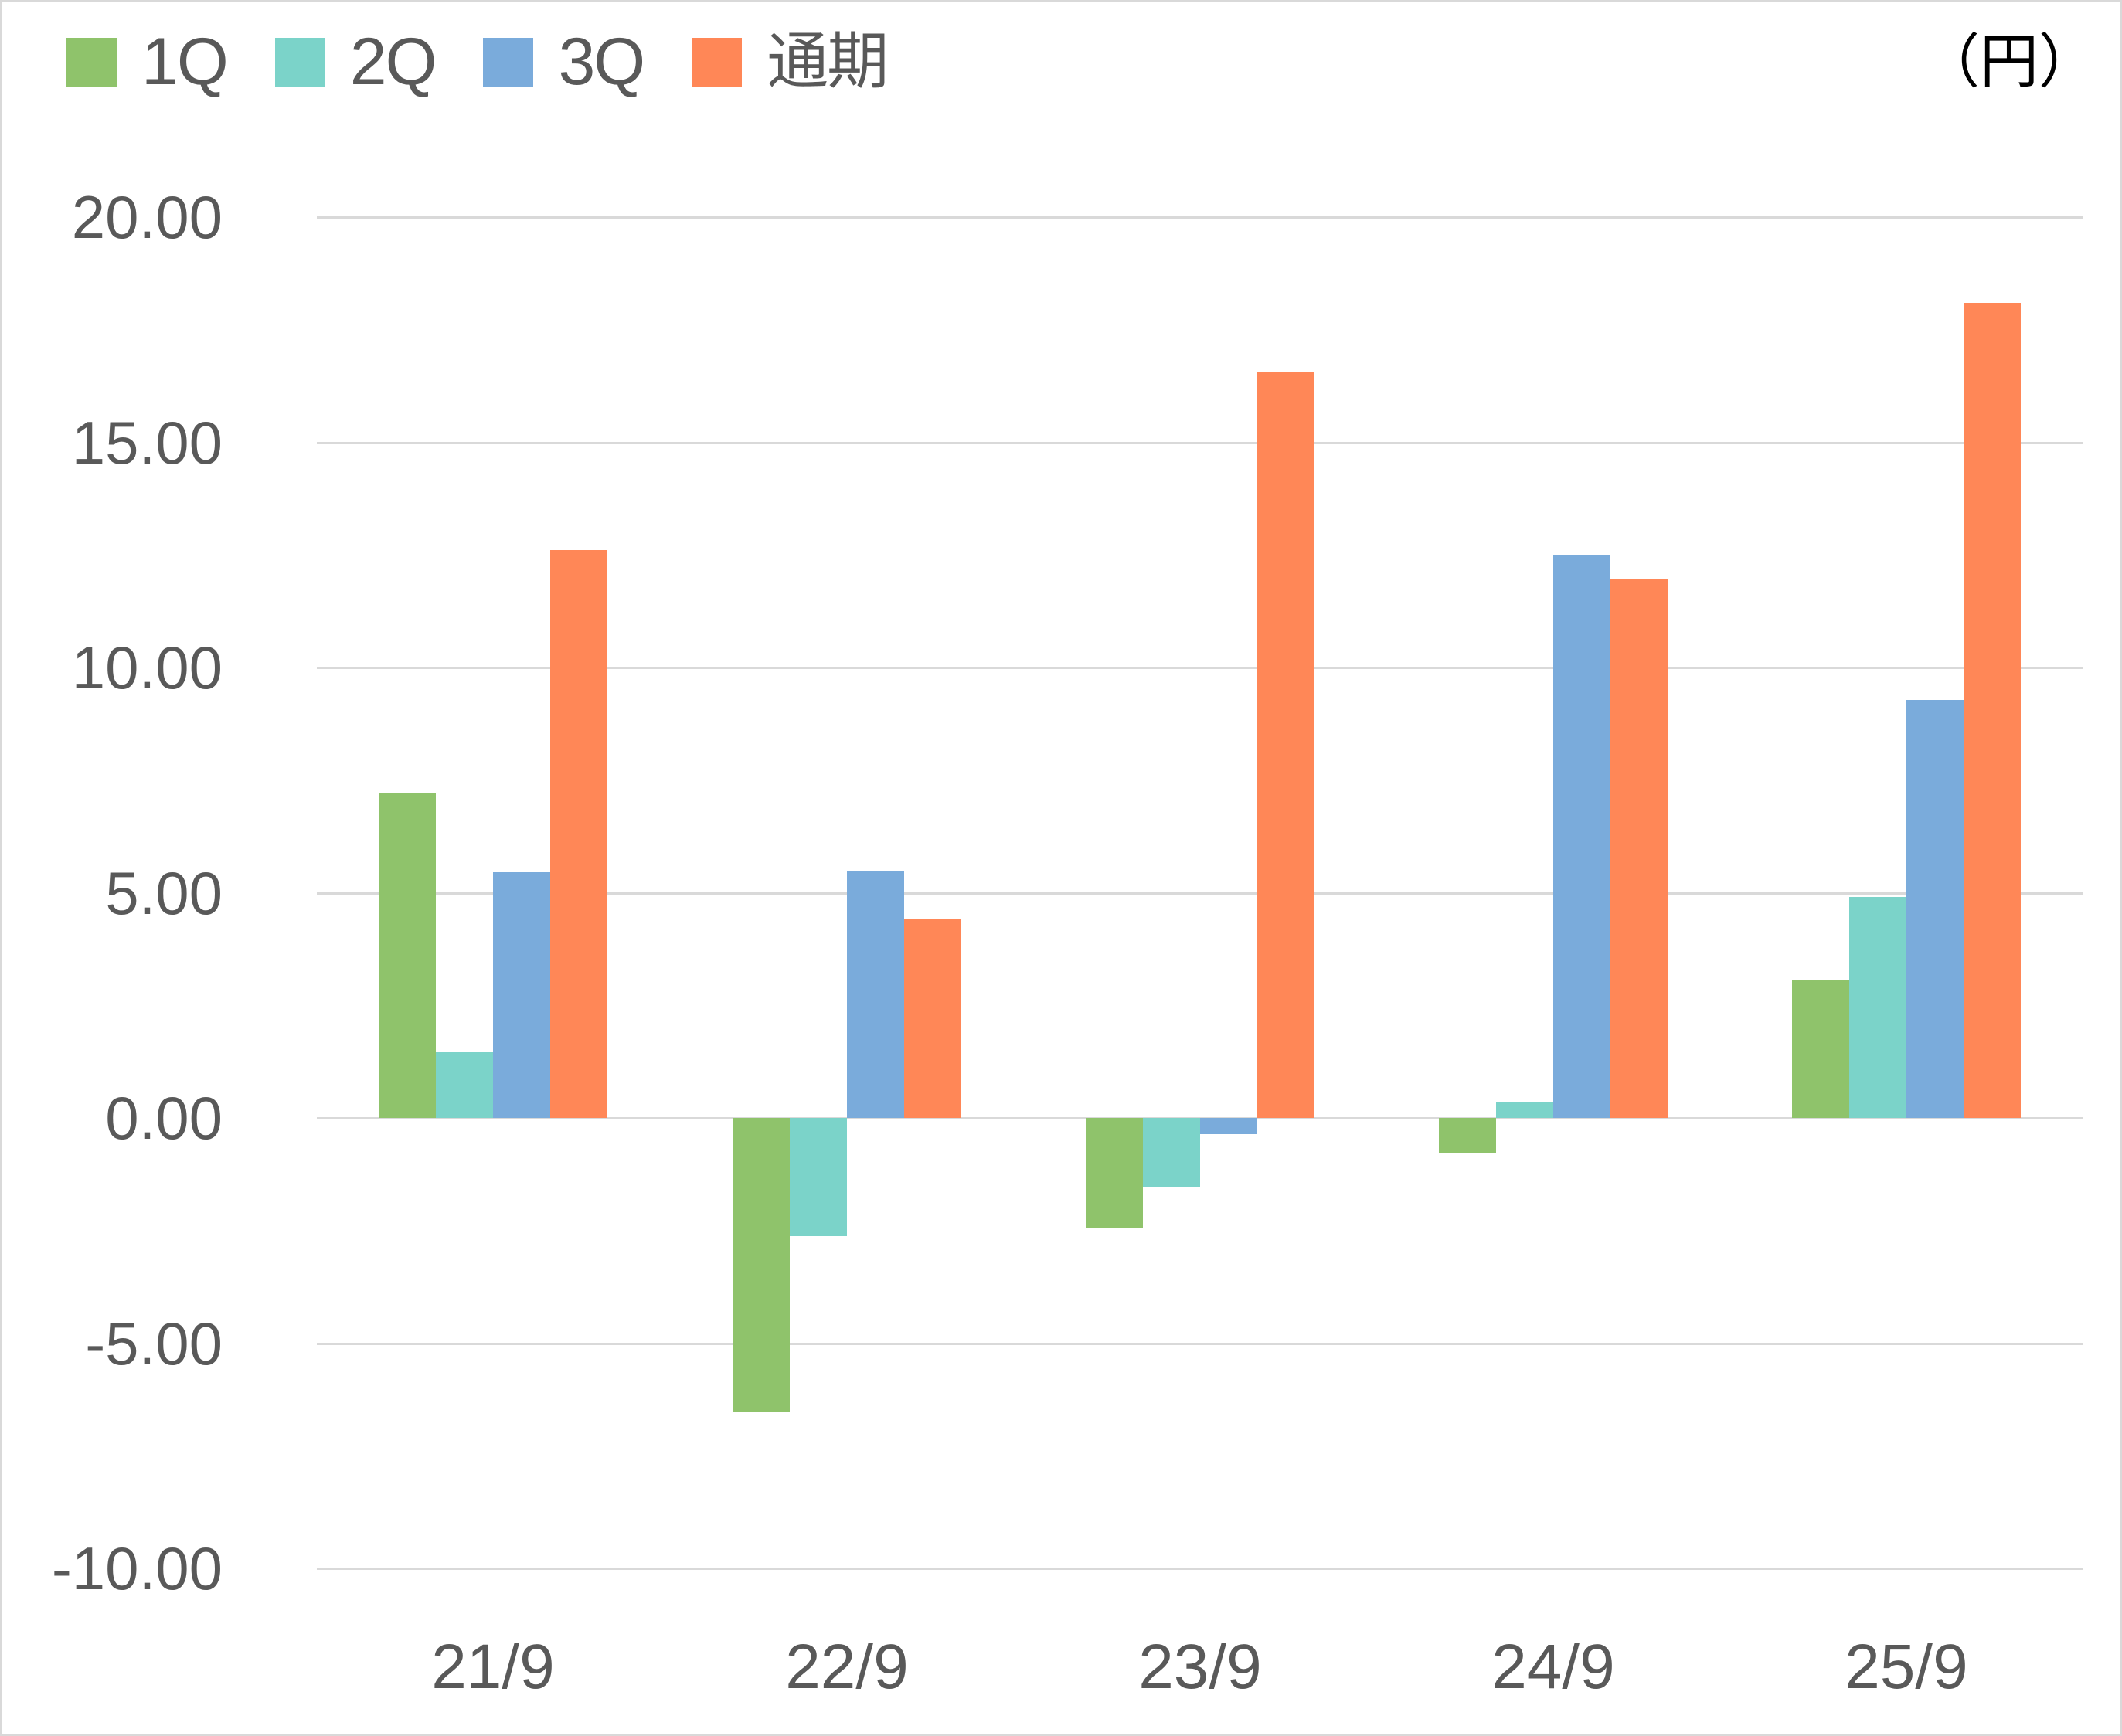 The height and width of the screenshot is (1736, 2122). Describe the element at coordinates (2009, 61) in the screenshot. I see `unit-label: （円）` at that location.